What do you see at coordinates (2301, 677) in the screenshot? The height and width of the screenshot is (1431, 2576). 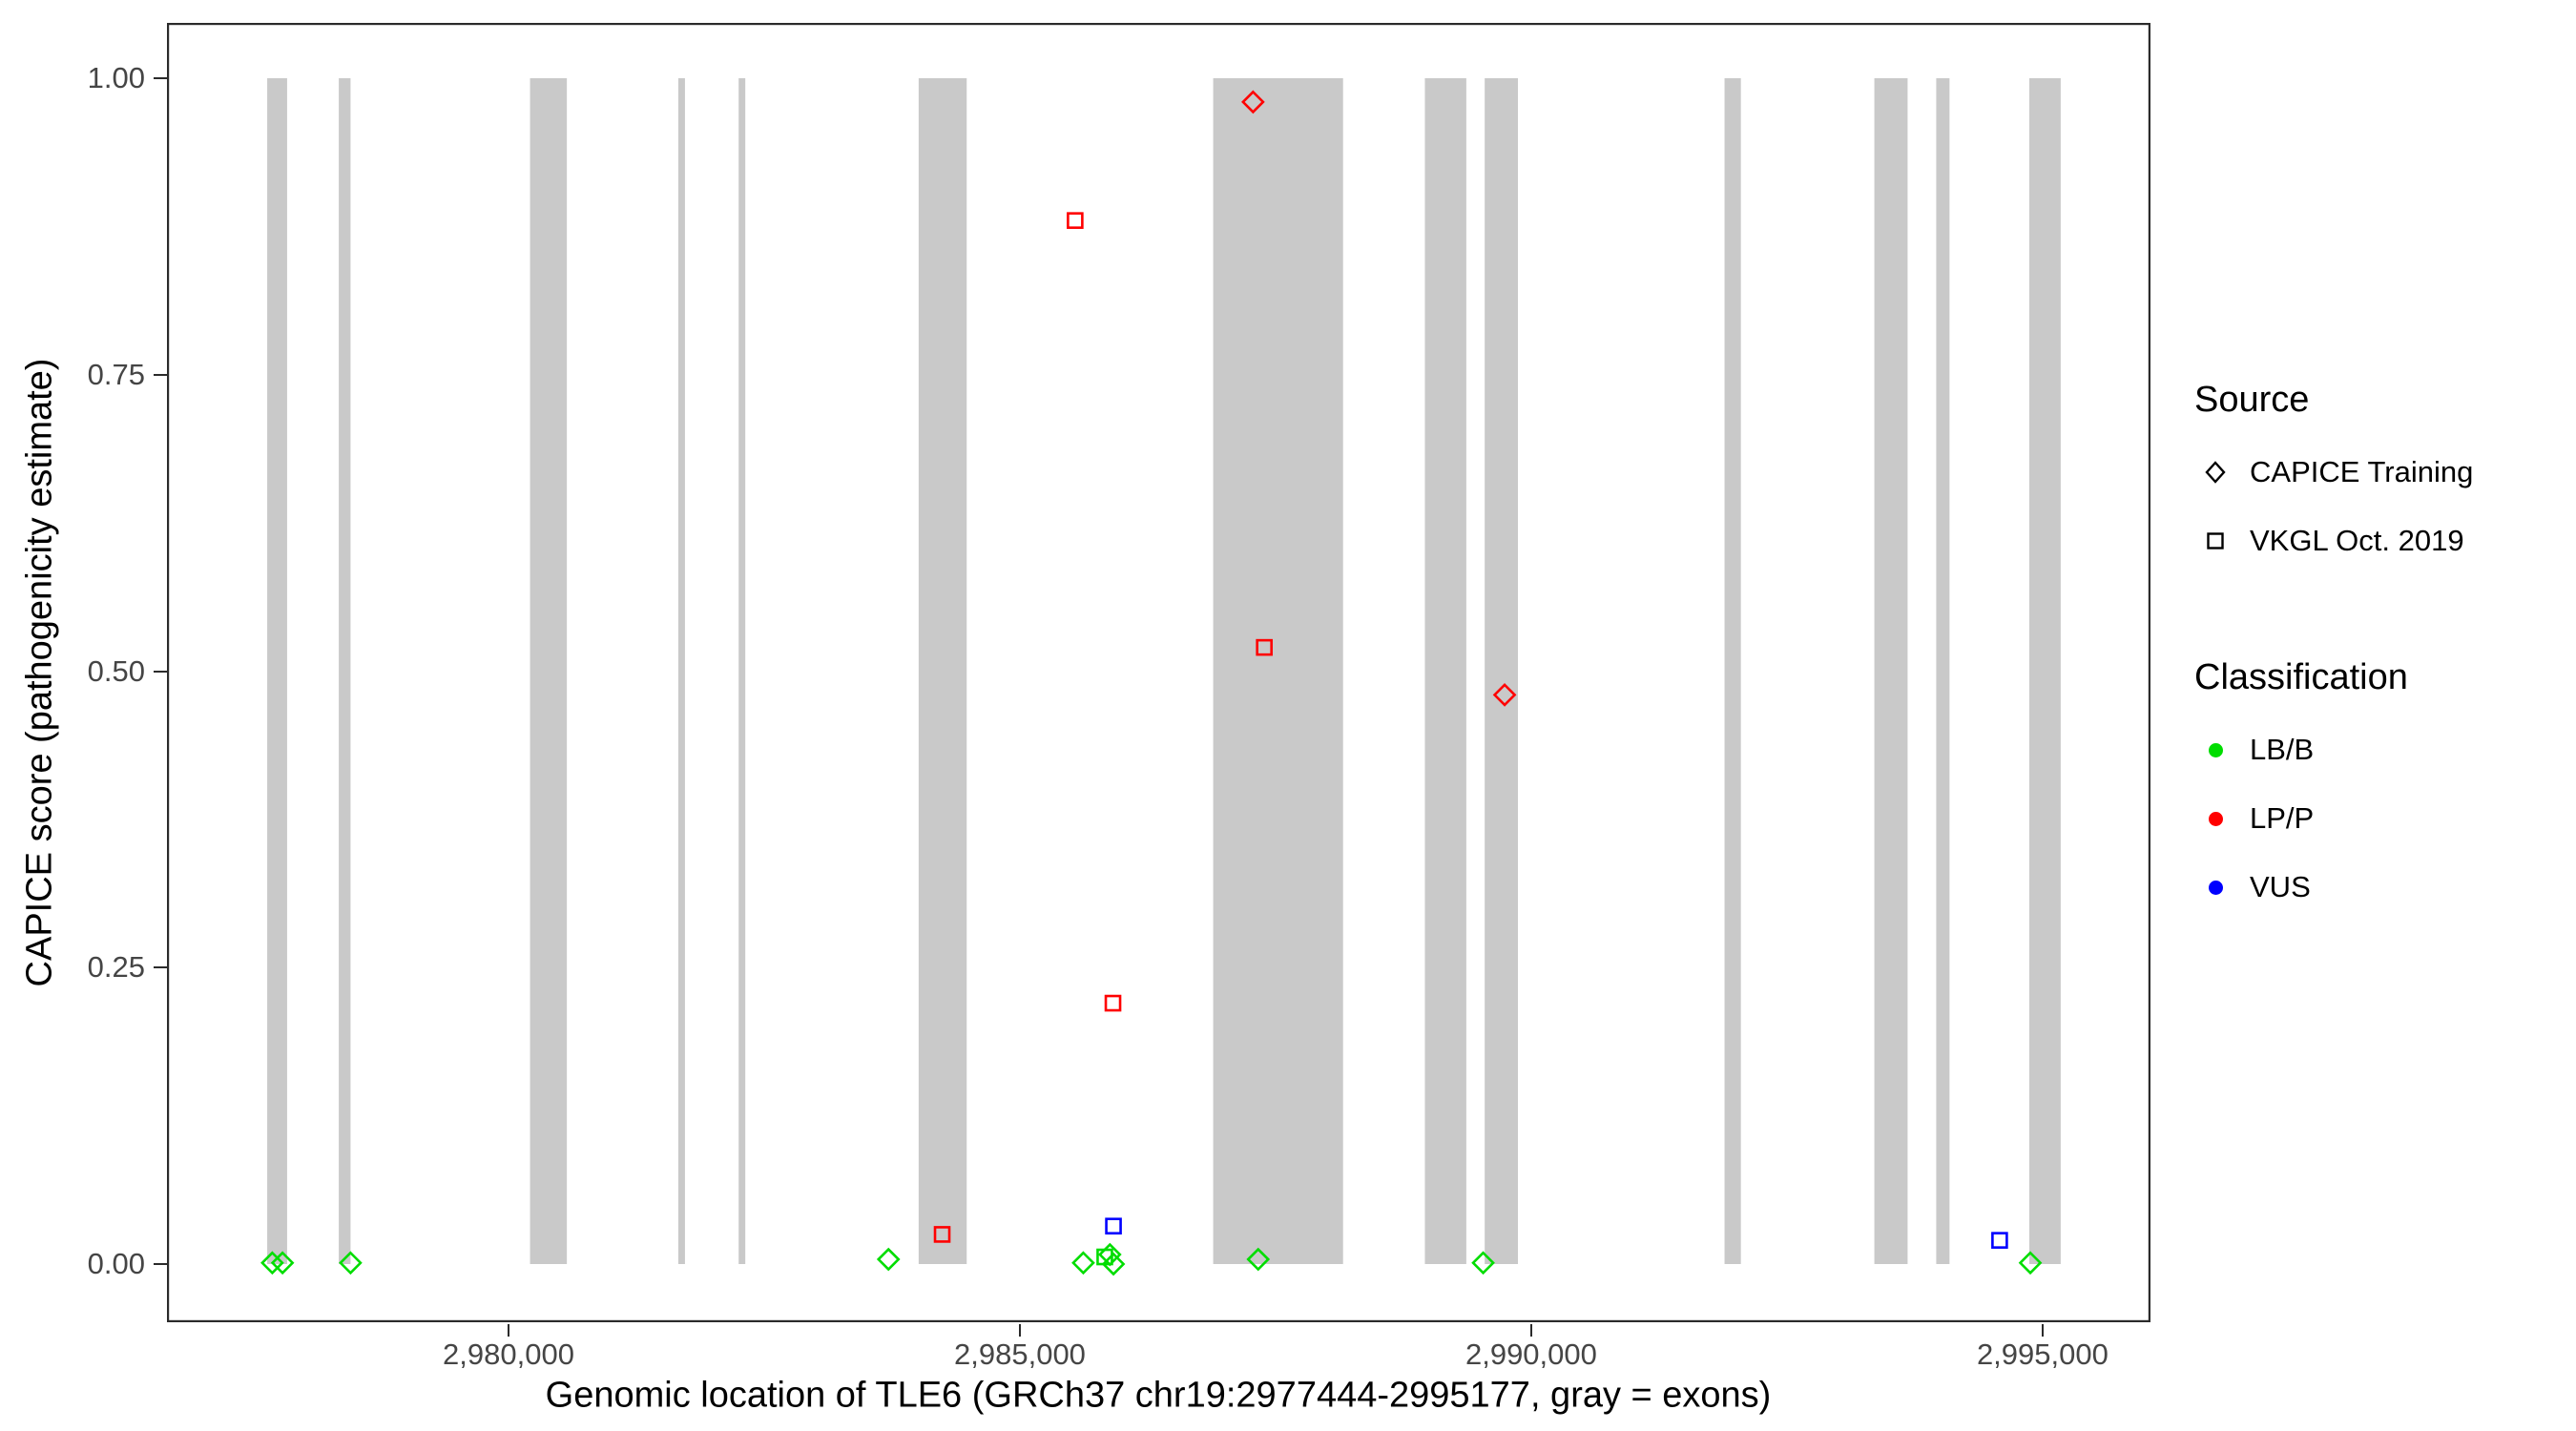 I see `legend-title-classification: Classification` at bounding box center [2301, 677].